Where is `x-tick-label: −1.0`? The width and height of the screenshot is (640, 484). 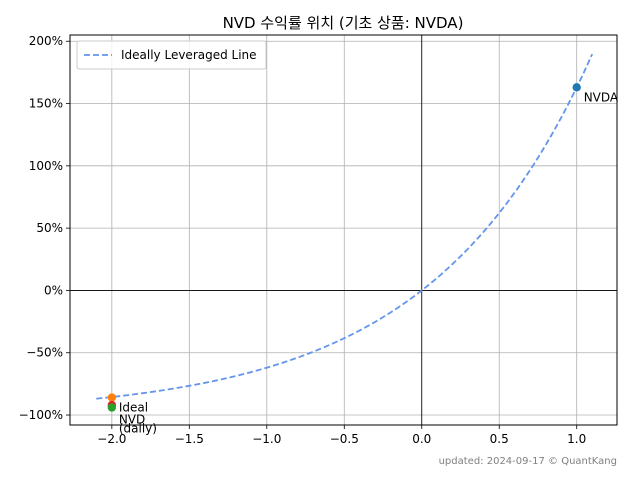
x-tick-label: −1.0 is located at coordinates (266, 439).